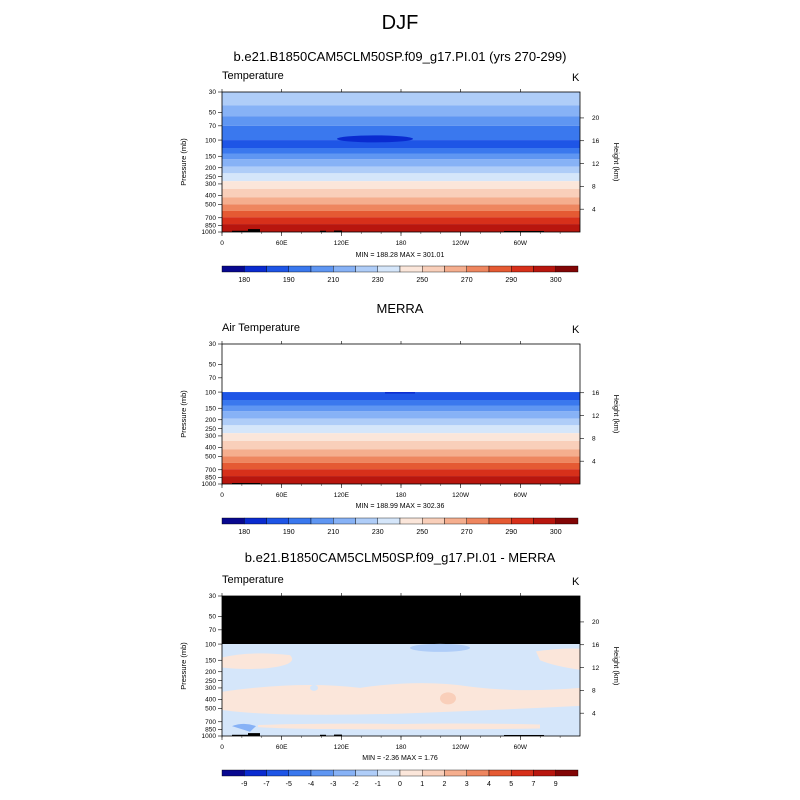 This screenshot has width=800, height=800. What do you see at coordinates (596, 164) in the screenshot?
I see `right-tick-label: 12` at bounding box center [596, 164].